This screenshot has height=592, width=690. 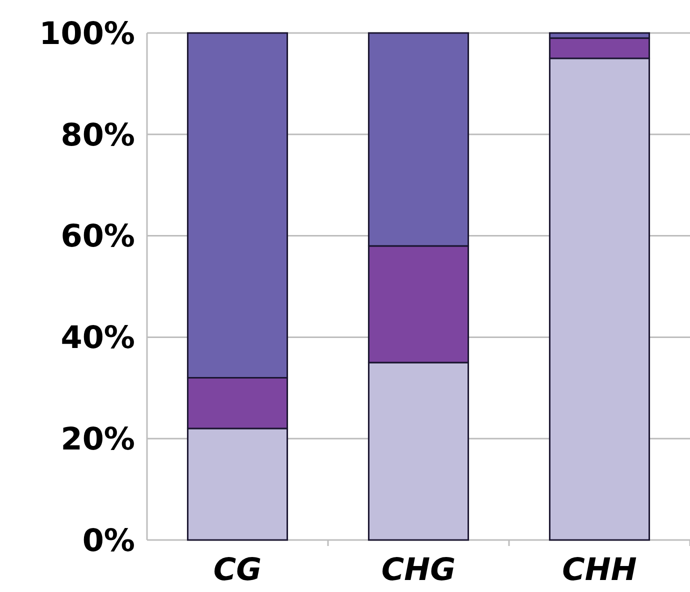 I want to click on y-tick-label: 20%, so click(x=97, y=439).